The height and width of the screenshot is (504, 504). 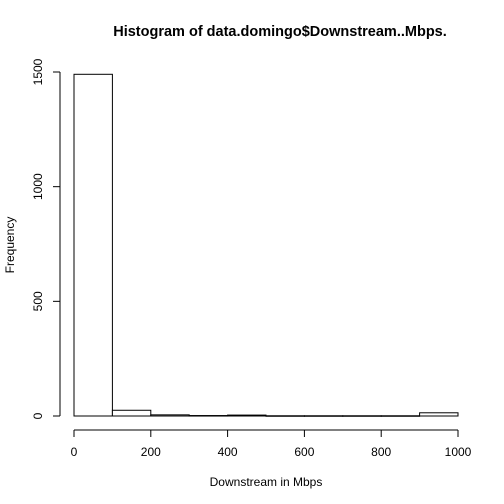 I want to click on y-axis-label: Frequency, so click(x=10, y=245).